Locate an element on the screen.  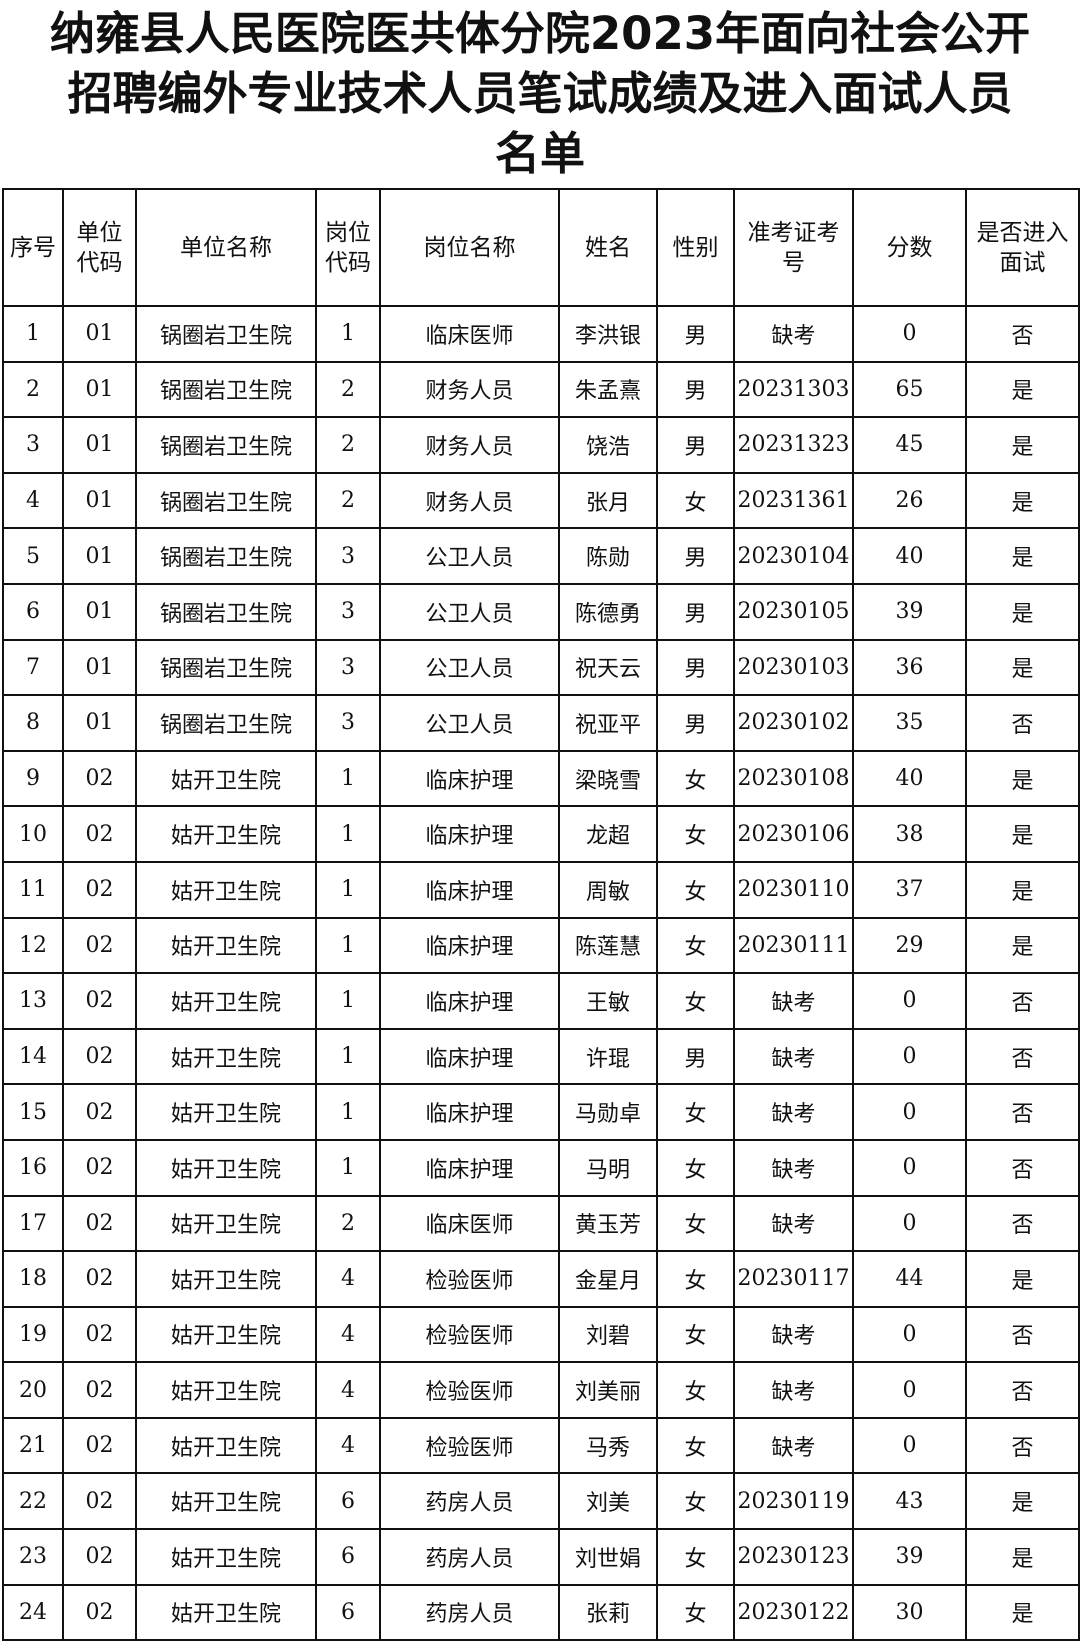
table-row: 14 02 姑开卫生院 1 临床护理 许琨男缺考 0 否 is located at coordinates (541, 1056).